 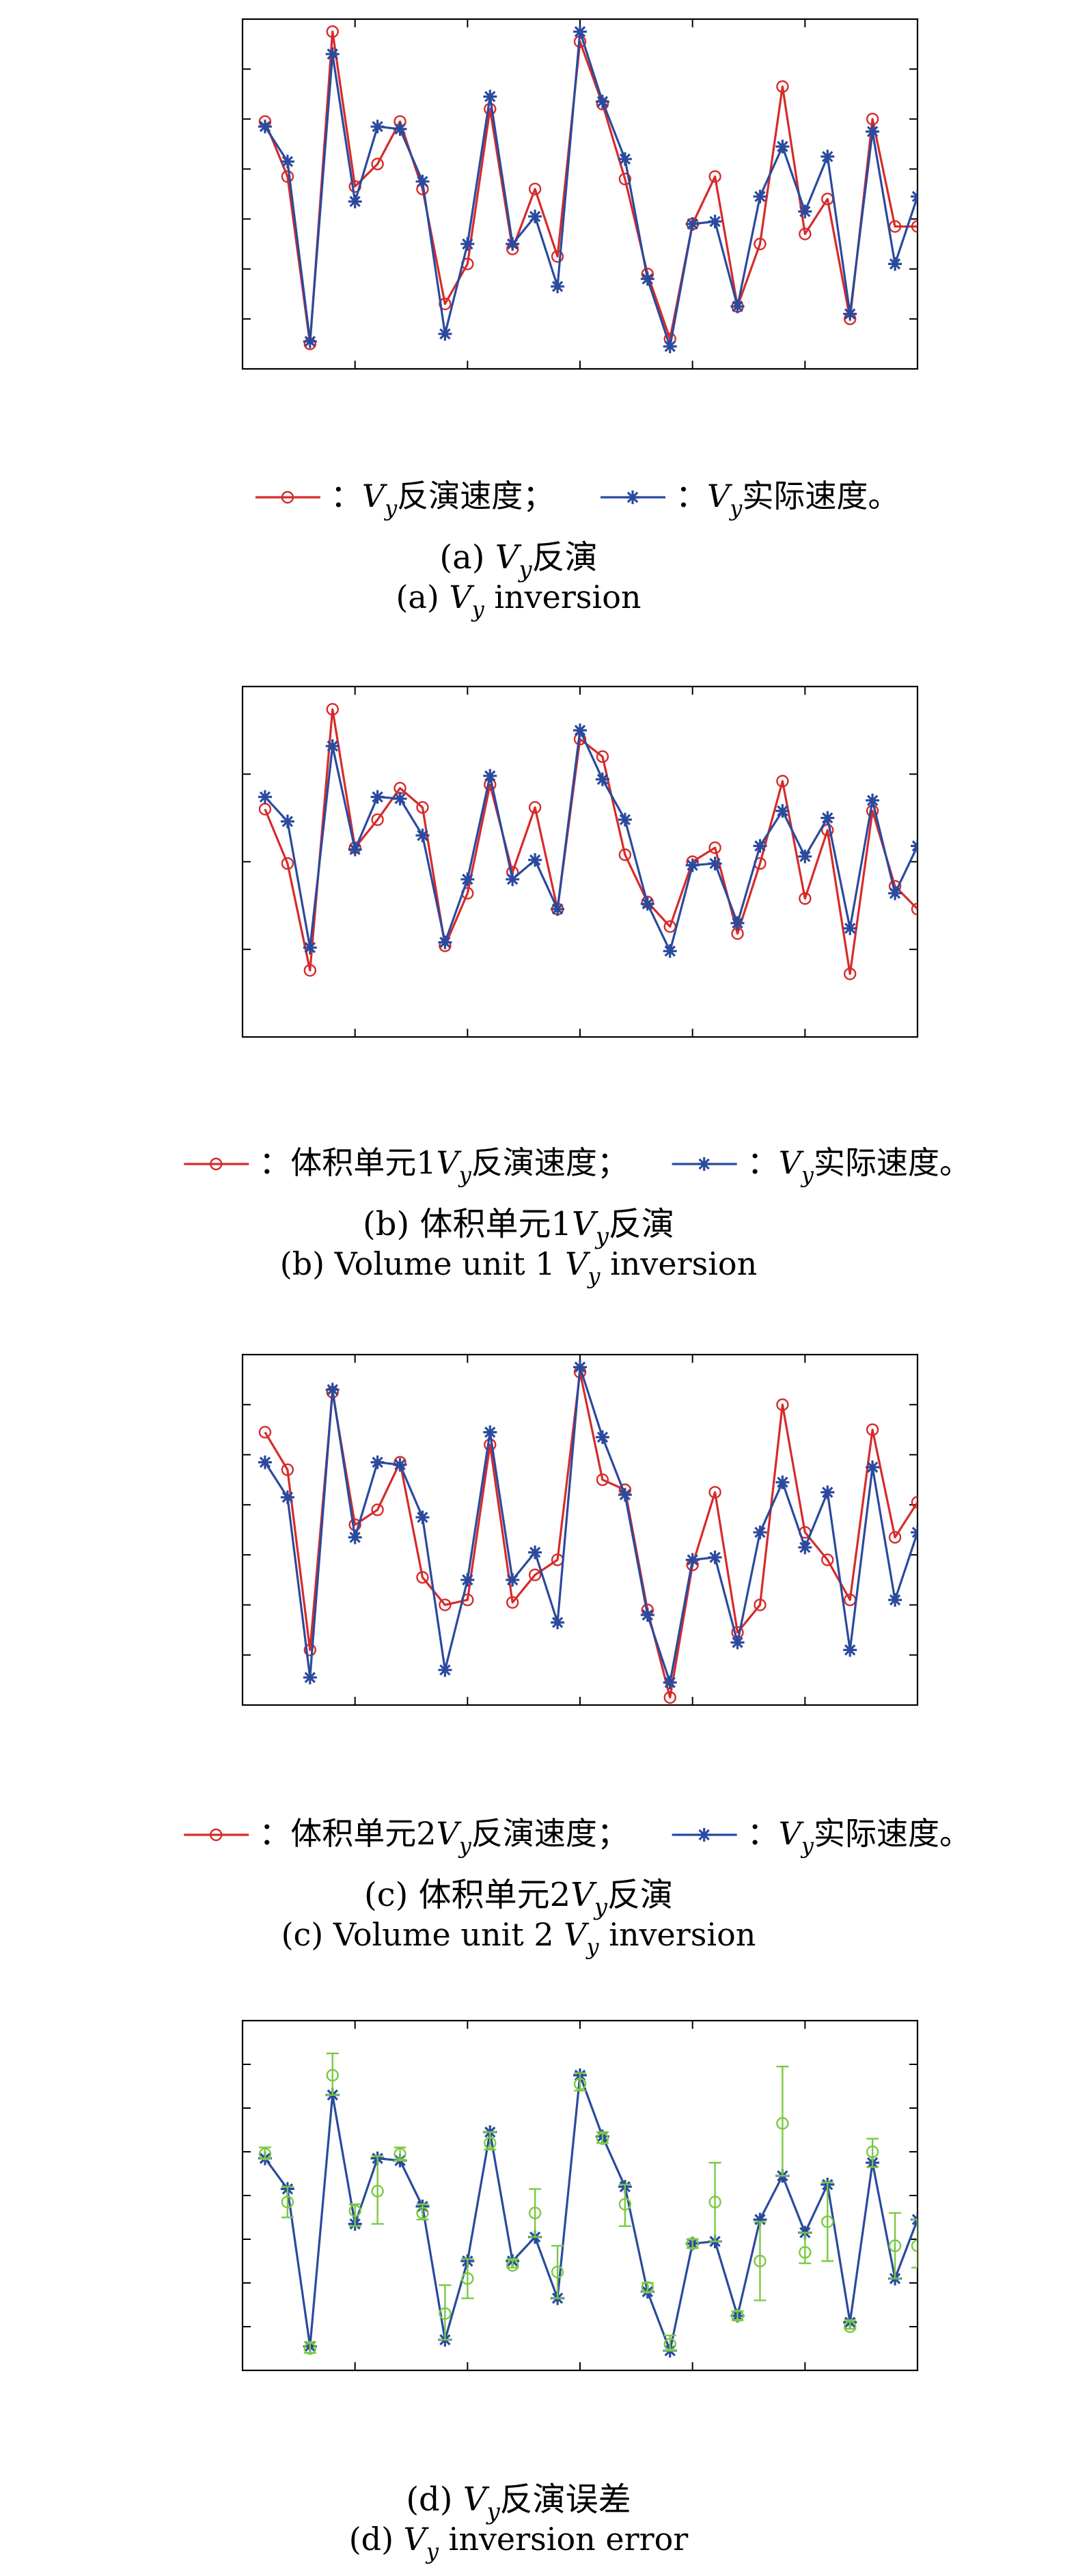 What do you see at coordinates (519, 2502) in the screenshot?
I see `caption-cn: (d) Vy​反演误差` at bounding box center [519, 2502].